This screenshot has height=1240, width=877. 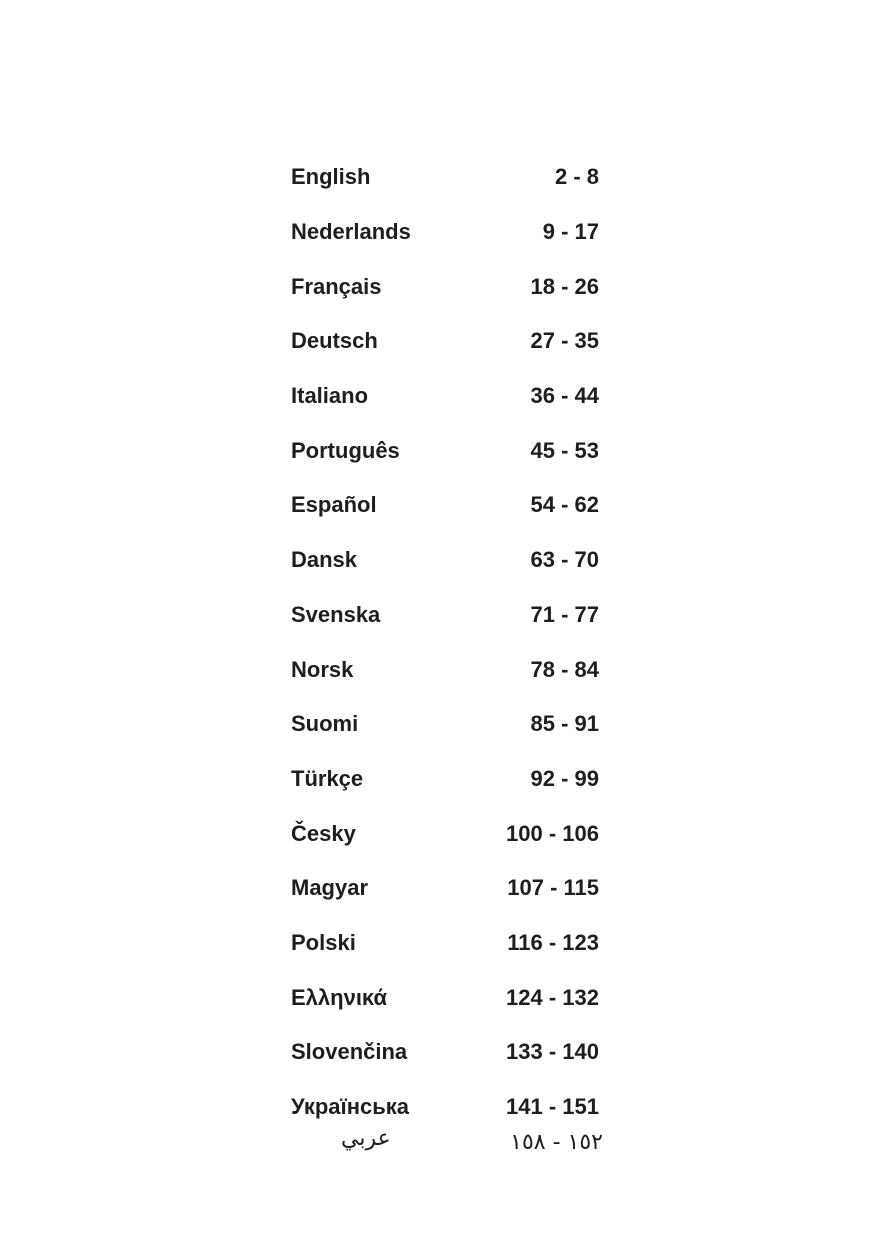 I want to click on page-range: 54 - 62, so click(x=565, y=505).